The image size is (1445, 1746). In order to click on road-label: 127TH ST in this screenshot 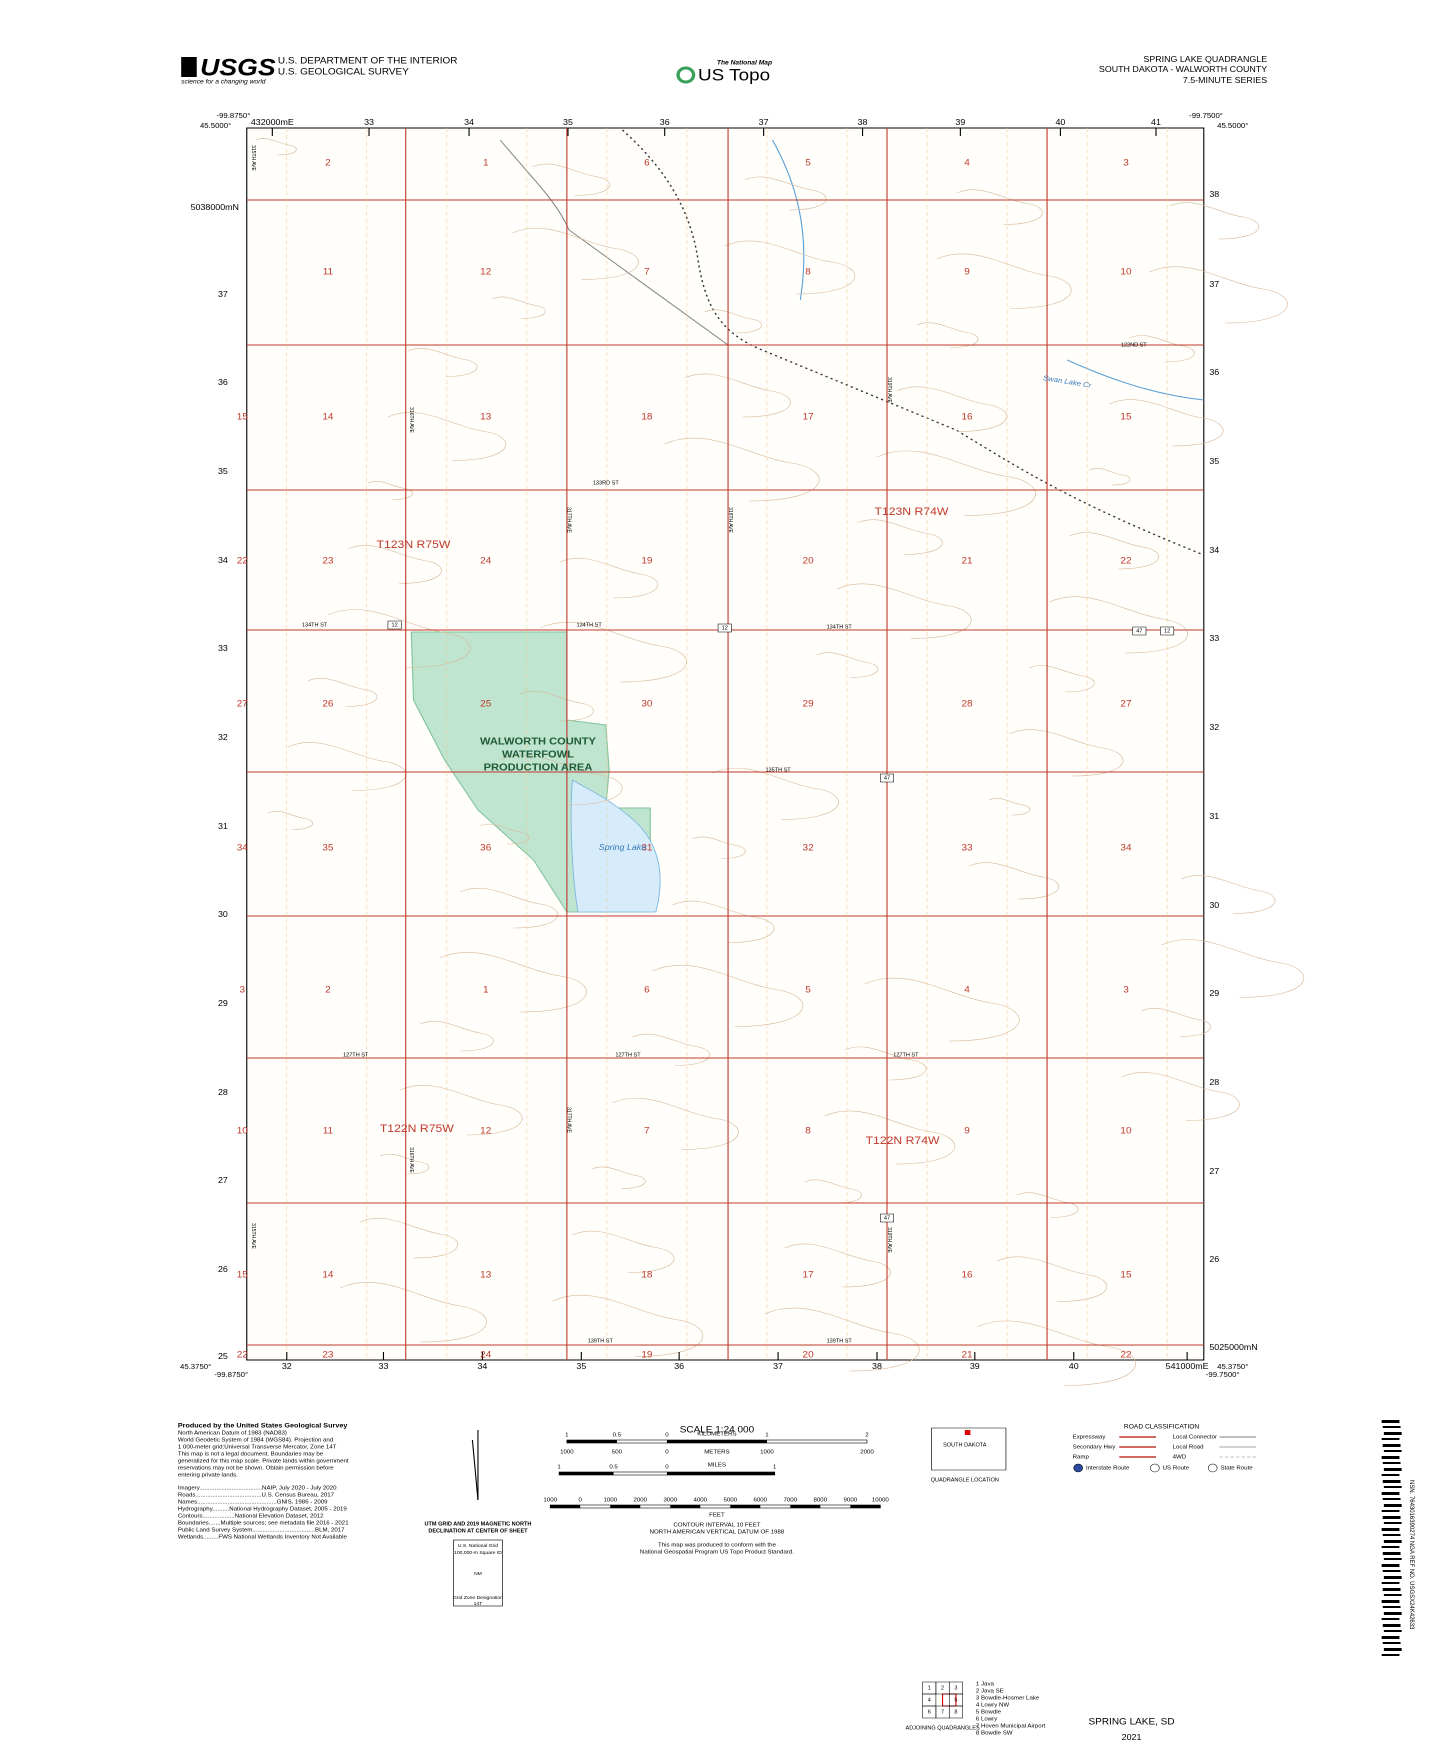, I will do `click(628, 1056)`.